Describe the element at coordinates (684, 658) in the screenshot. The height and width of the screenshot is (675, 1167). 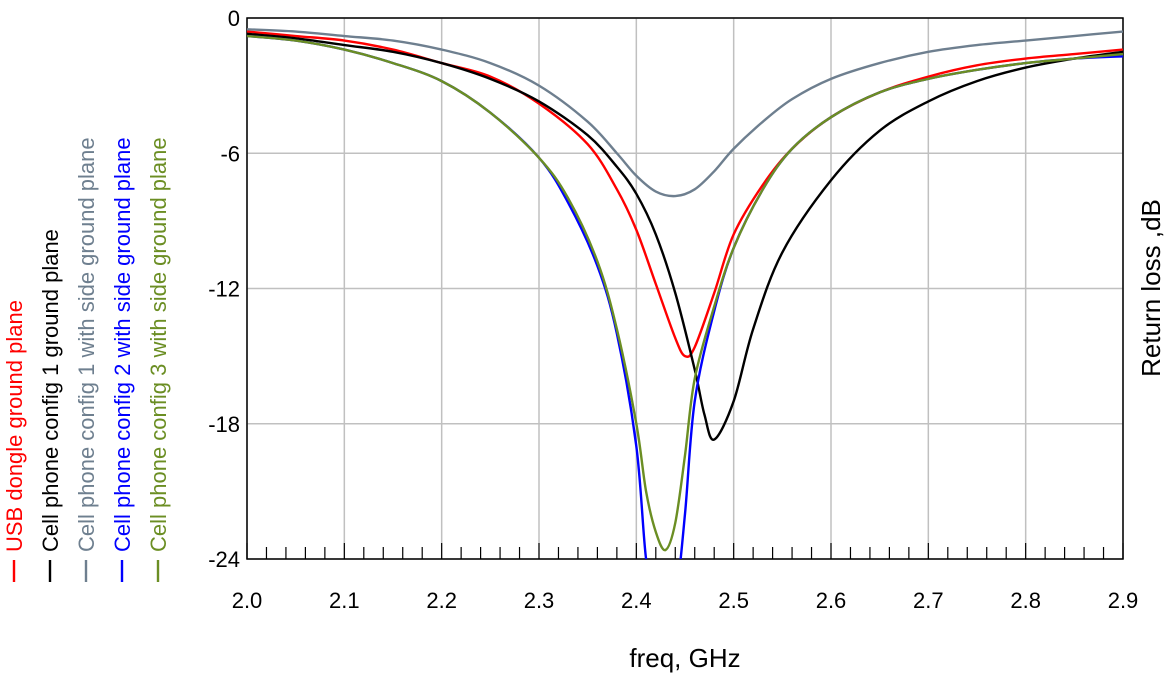
I see `x-axis-title: freq, GHz` at that location.